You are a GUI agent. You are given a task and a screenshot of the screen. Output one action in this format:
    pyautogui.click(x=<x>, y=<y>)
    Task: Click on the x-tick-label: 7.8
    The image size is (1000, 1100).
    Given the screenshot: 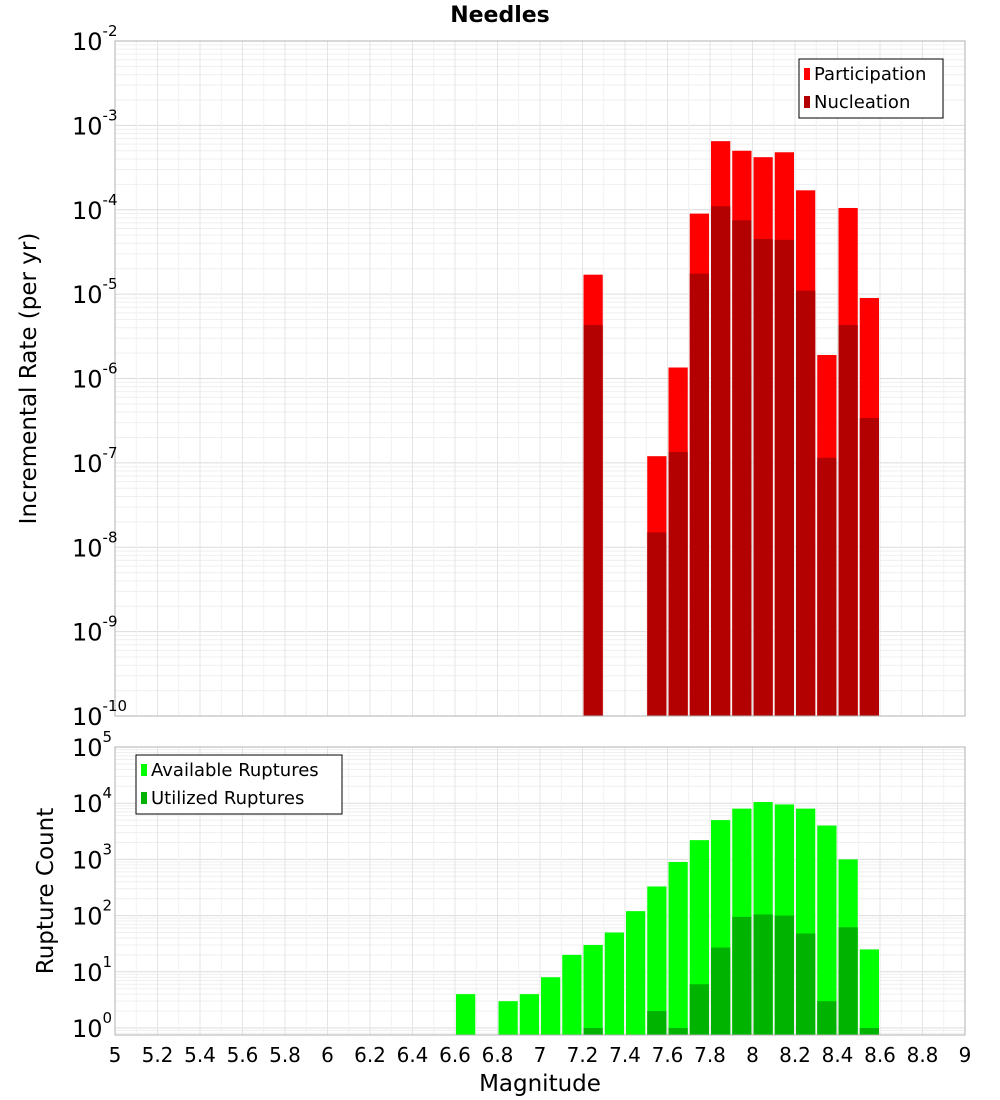 What is the action you would take?
    pyautogui.click(x=710, y=1055)
    